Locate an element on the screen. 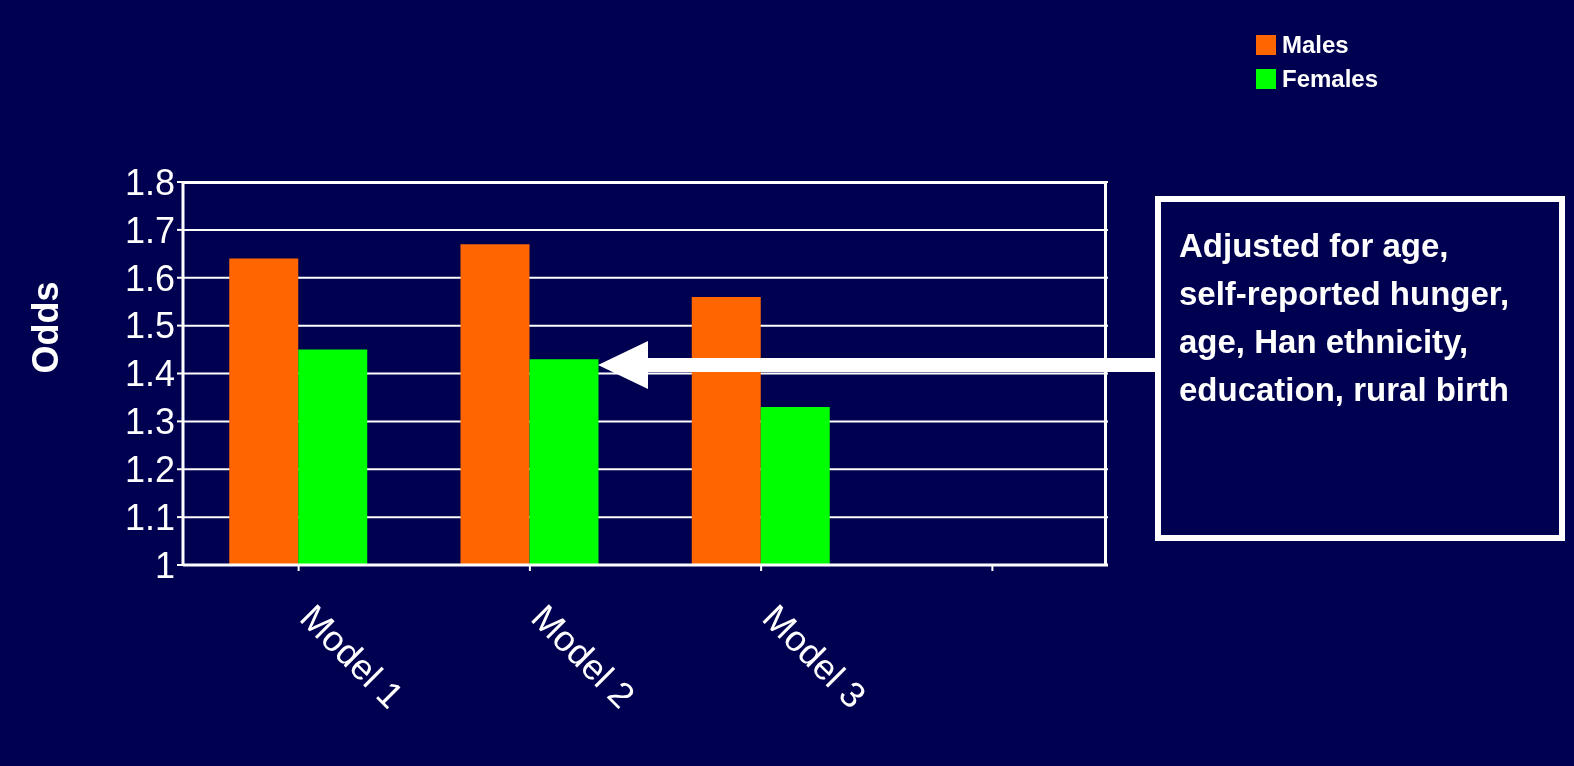  y-tick-label: 1.7 is located at coordinates (149, 230).